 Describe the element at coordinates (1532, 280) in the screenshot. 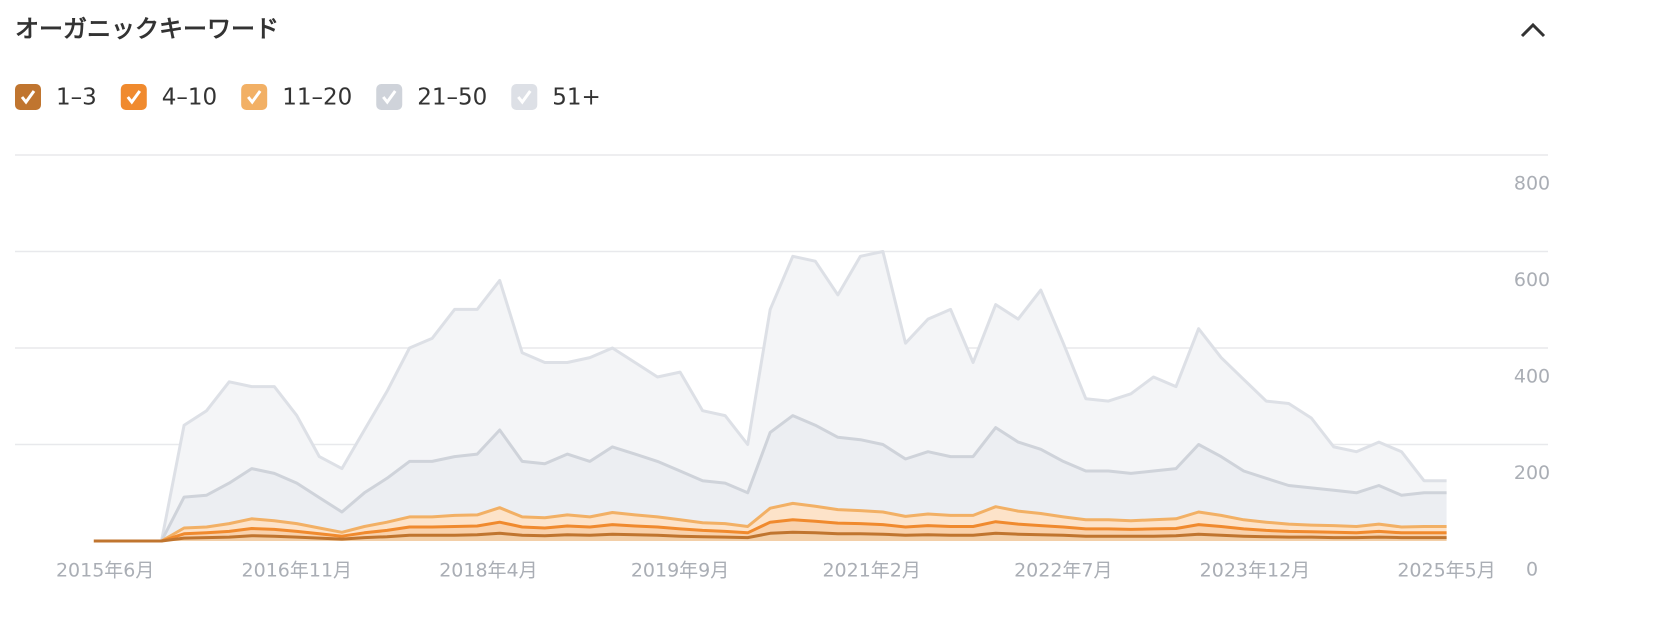

I see `y-tick-label: 600` at that location.